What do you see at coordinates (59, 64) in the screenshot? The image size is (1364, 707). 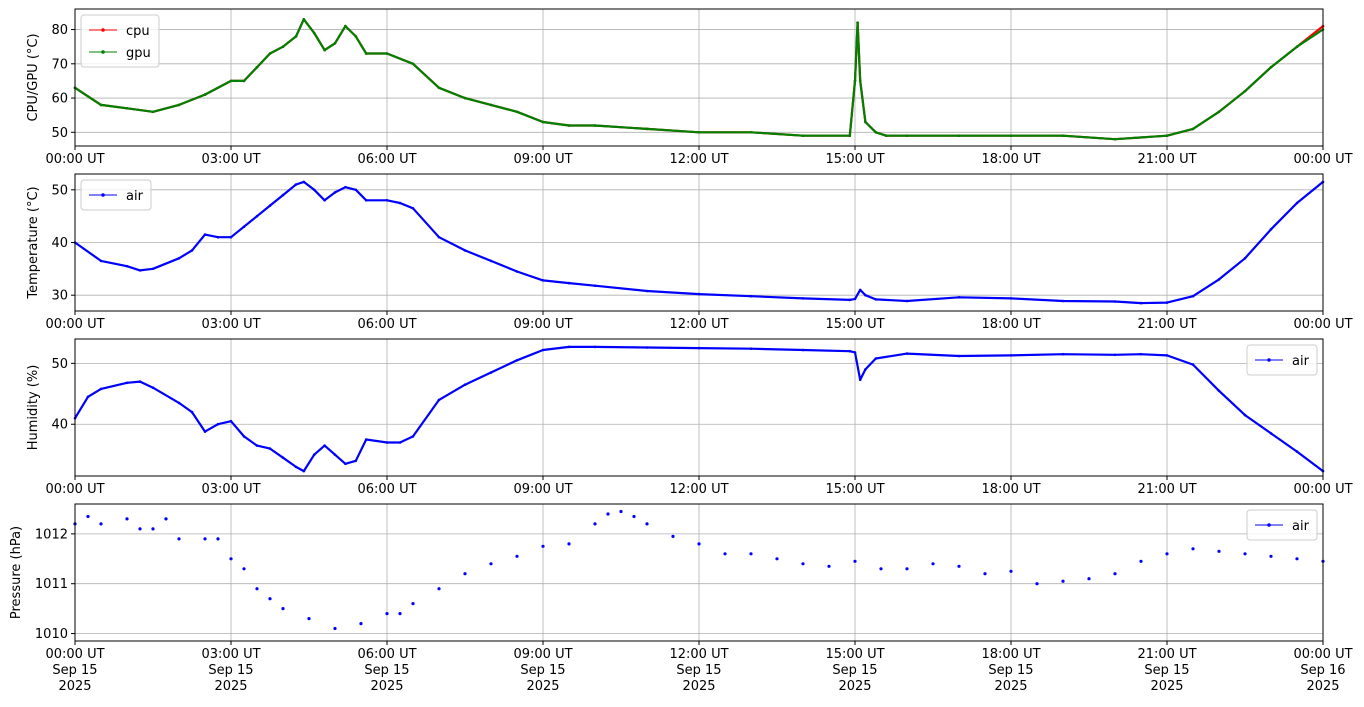 I see `y-tick-label: 70` at bounding box center [59, 64].